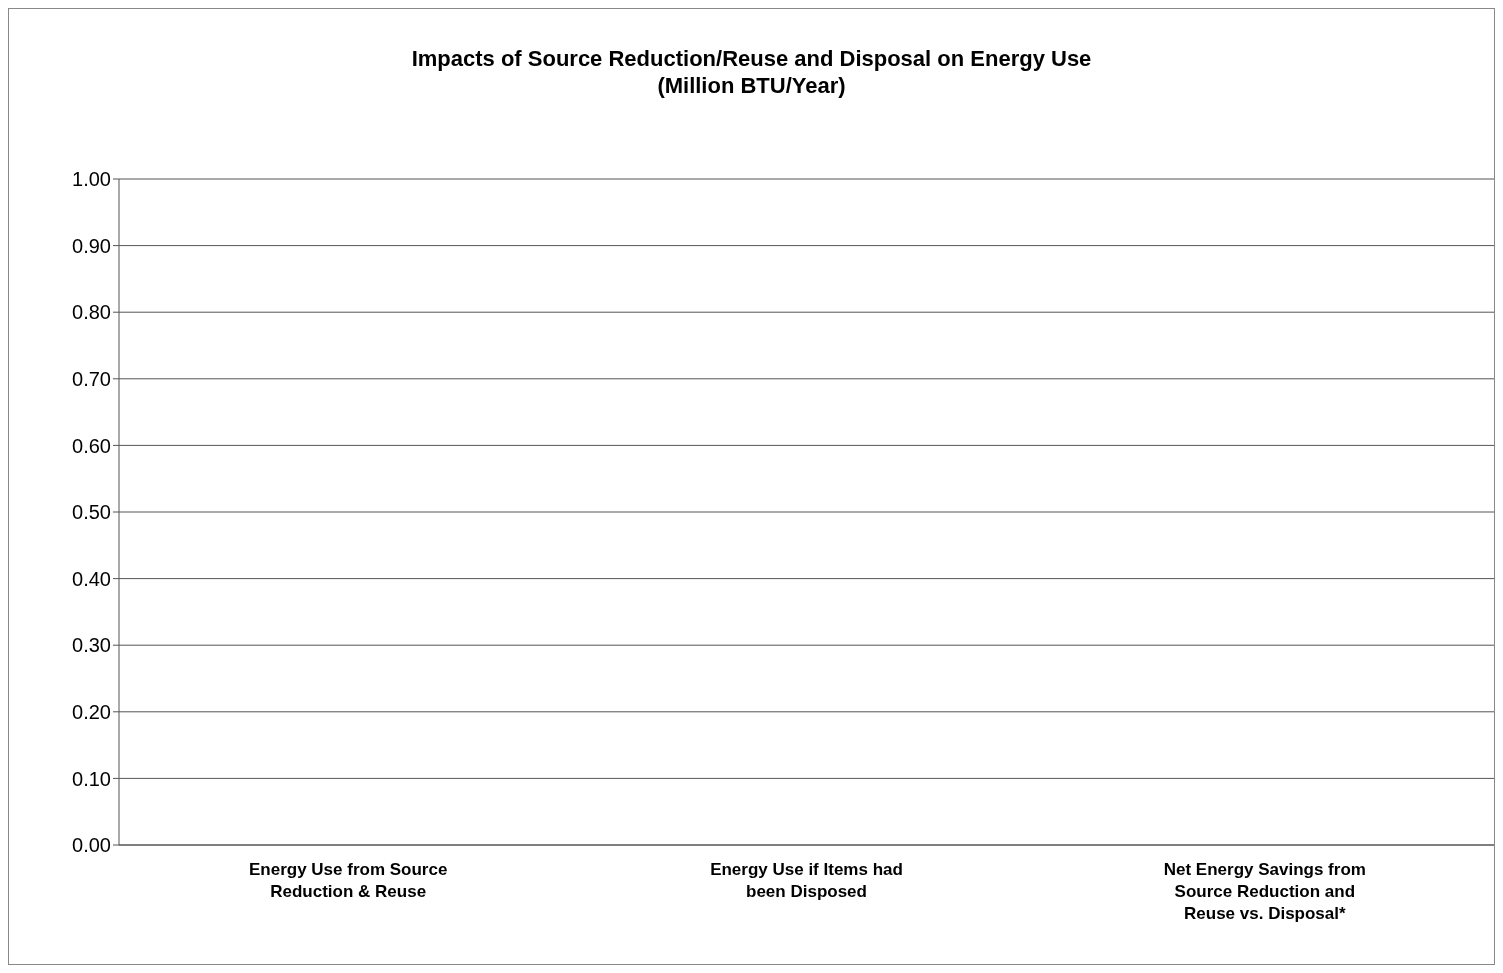 This screenshot has height=973, width=1503. Describe the element at coordinates (91, 445) in the screenshot. I see `y-tick-label: 0.60` at that location.